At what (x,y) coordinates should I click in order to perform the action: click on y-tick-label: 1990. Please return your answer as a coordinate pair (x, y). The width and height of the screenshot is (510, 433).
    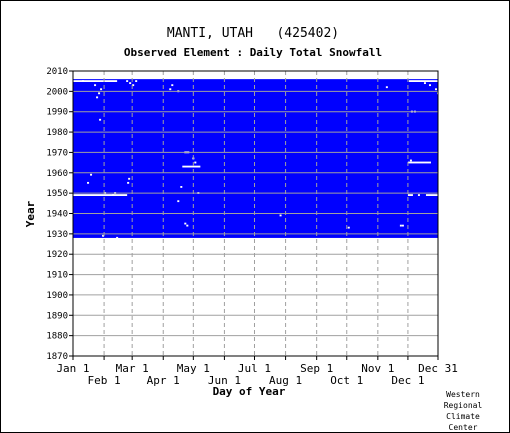
    Looking at the image, I should click on (57, 113).